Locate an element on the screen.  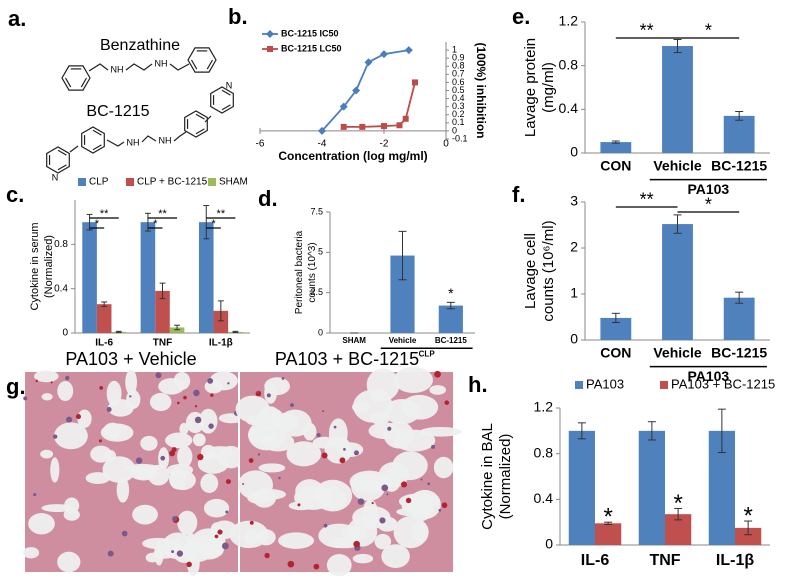
atom: NH is located at coordinates (165, 140).